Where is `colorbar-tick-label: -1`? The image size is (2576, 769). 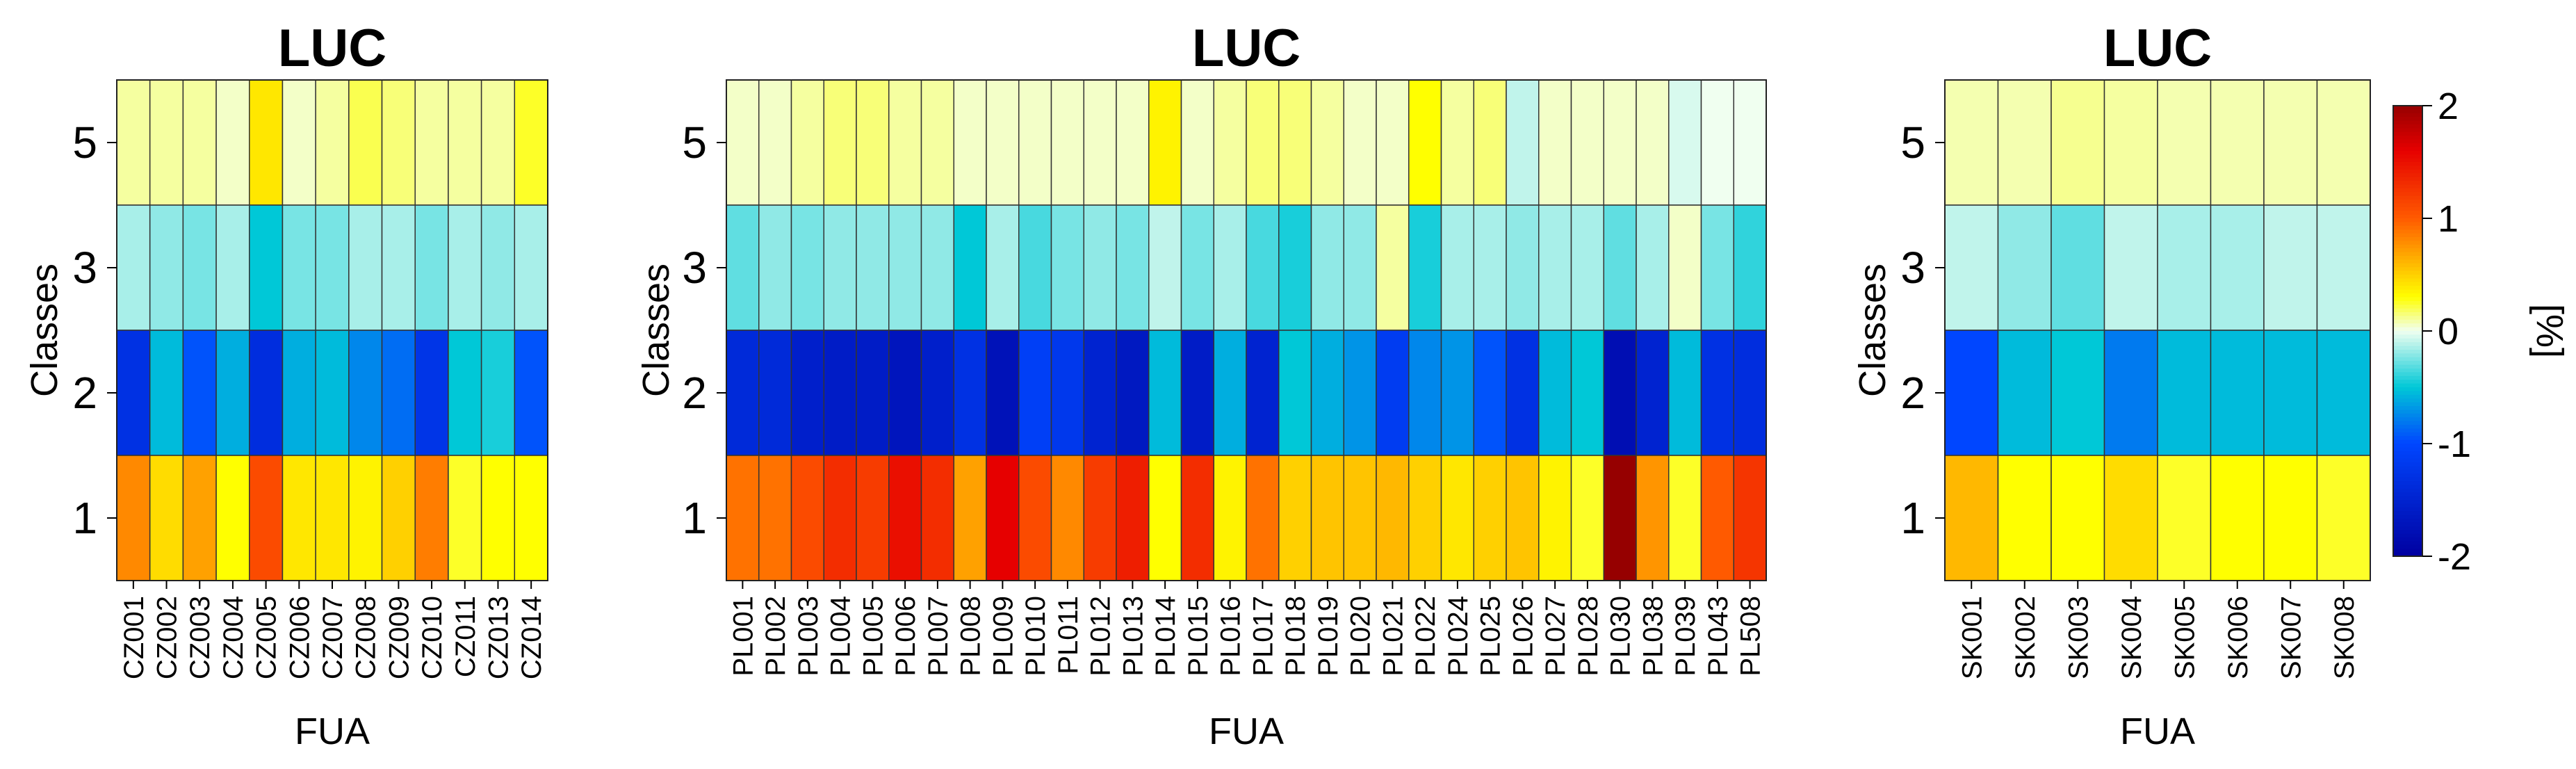
colorbar-tick-label: -1 is located at coordinates (2454, 444).